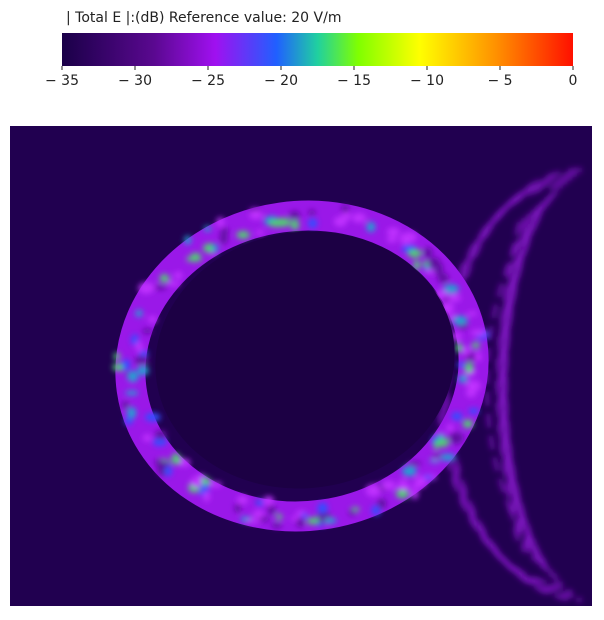  I want to click on tick-label: − 20, so click(281, 81).